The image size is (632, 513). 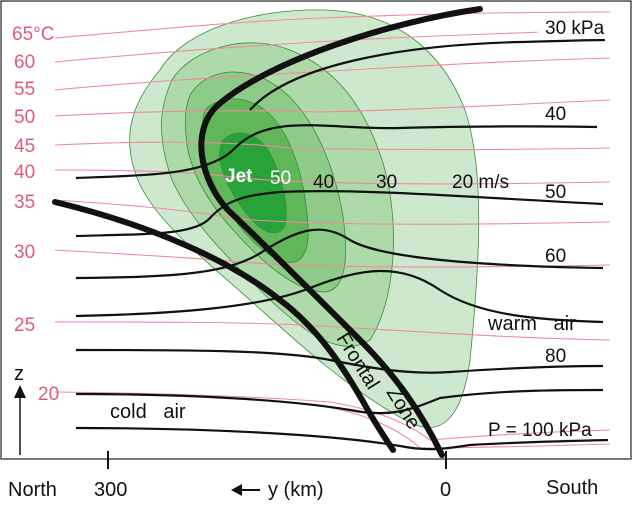 What do you see at coordinates (280, 178) in the screenshot?
I see `wind-label-50: 50` at bounding box center [280, 178].